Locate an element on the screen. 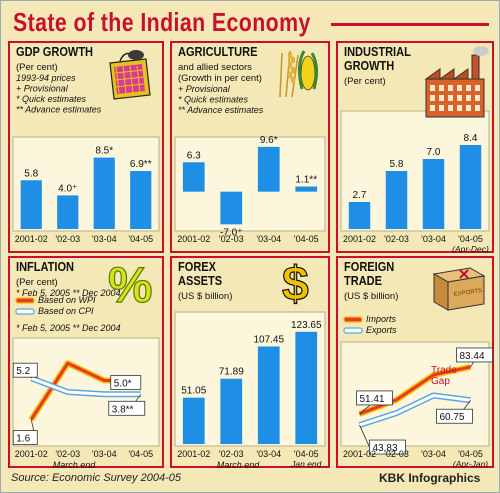  credit-rest: Infographics is located at coordinates (443, 478).